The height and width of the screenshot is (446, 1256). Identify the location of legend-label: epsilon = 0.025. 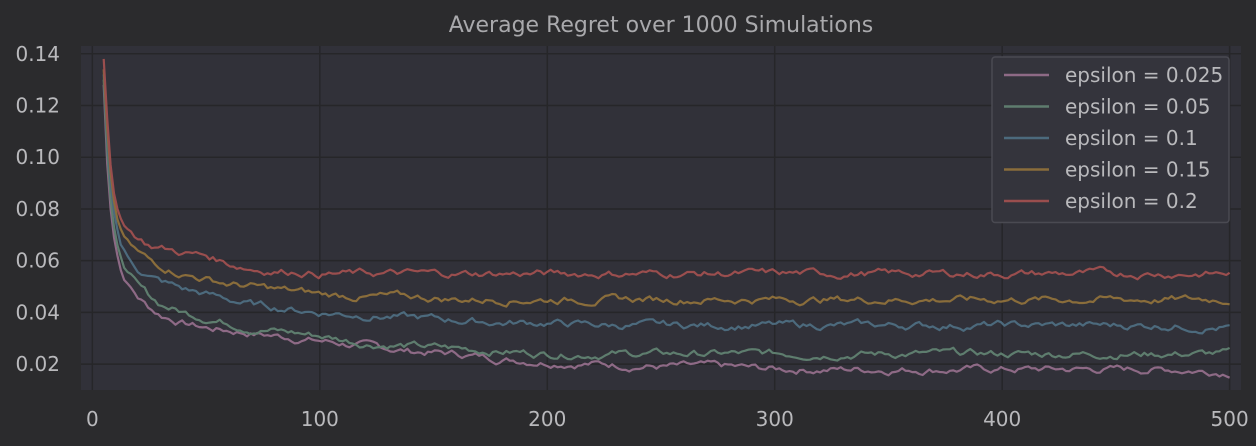
(1144, 75).